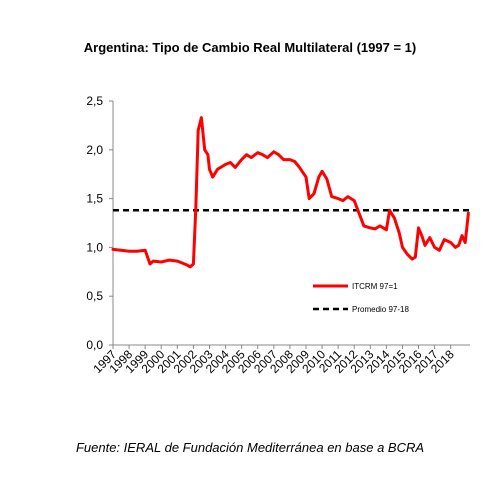 This screenshot has height=500, width=500. What do you see at coordinates (94, 296) in the screenshot?
I see `y-tick-label: 0,5` at bounding box center [94, 296].